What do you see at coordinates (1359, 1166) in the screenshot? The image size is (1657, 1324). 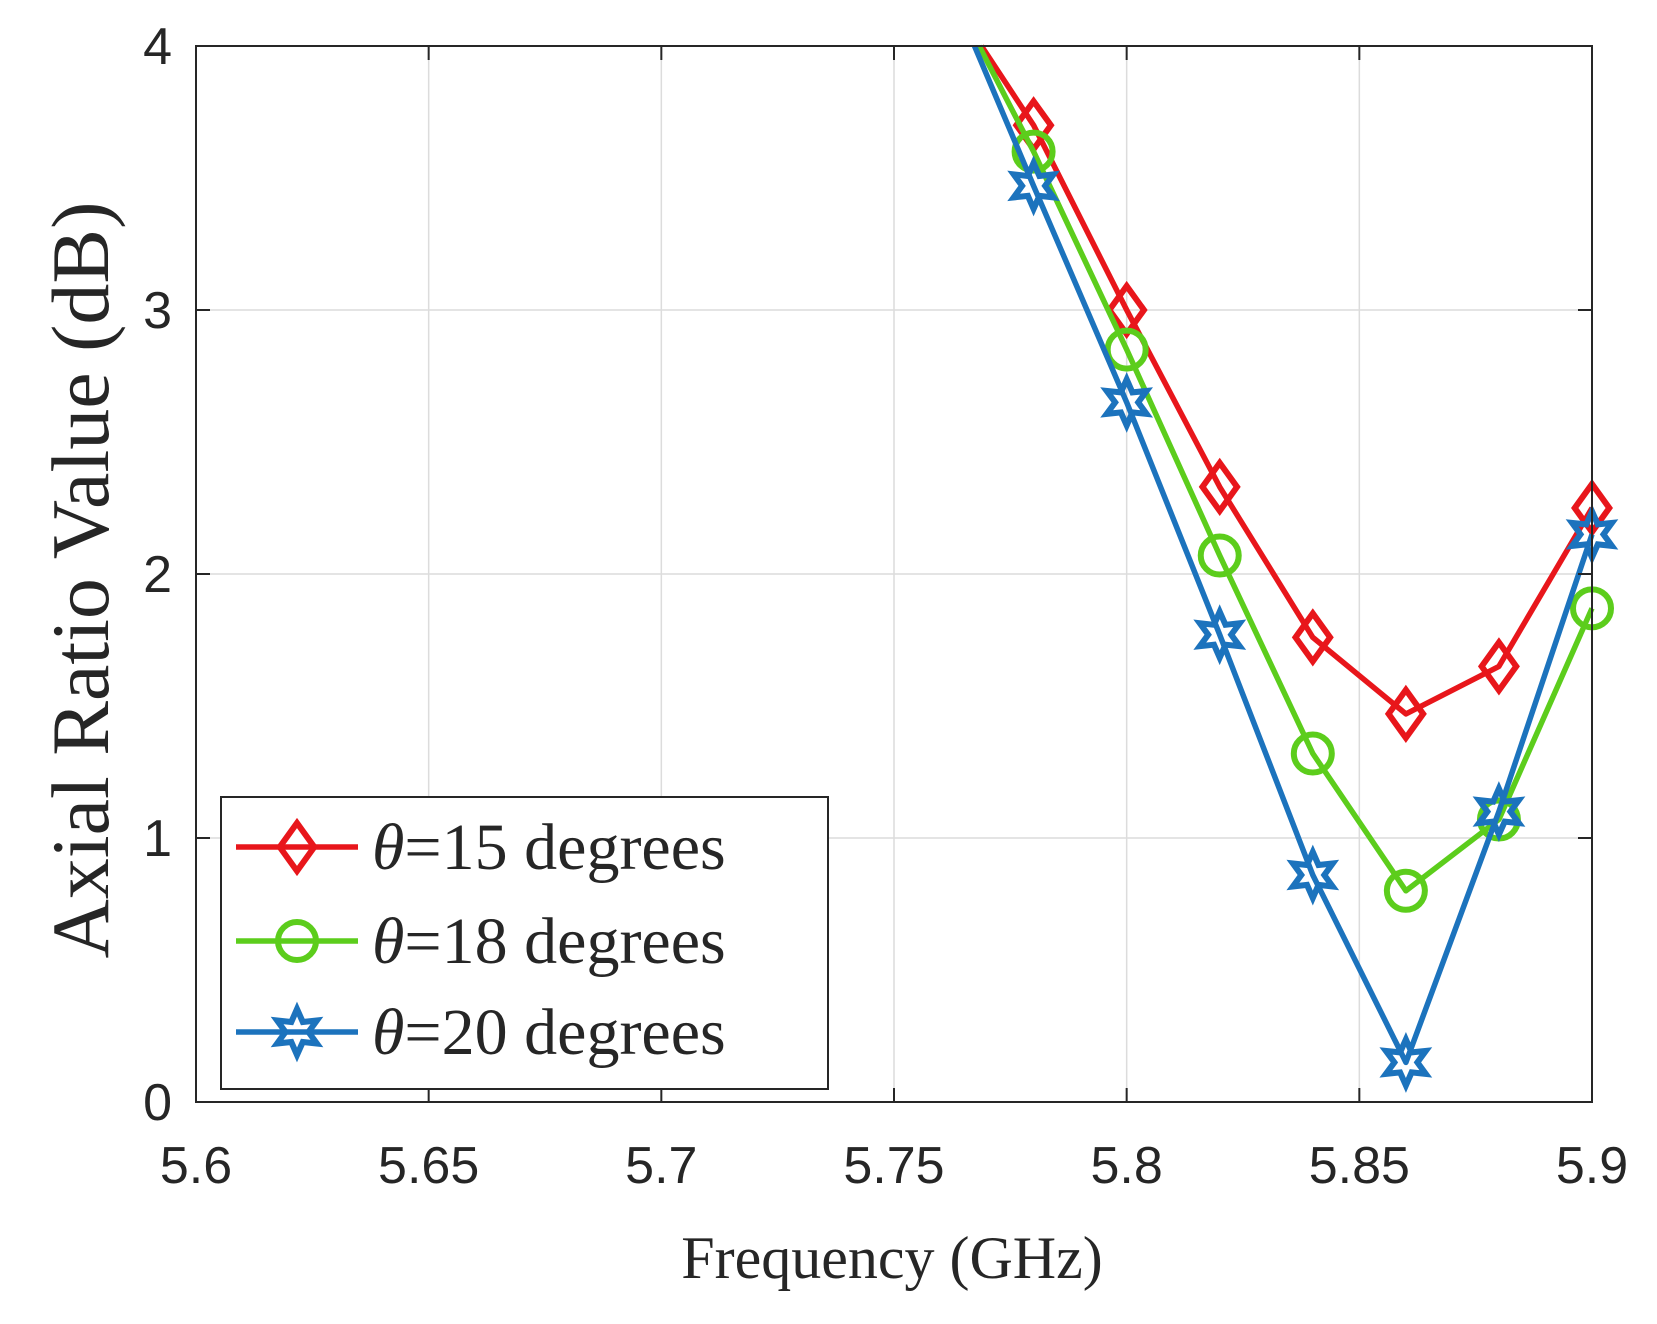 I see `x-tick-label: 5.85` at bounding box center [1359, 1166].